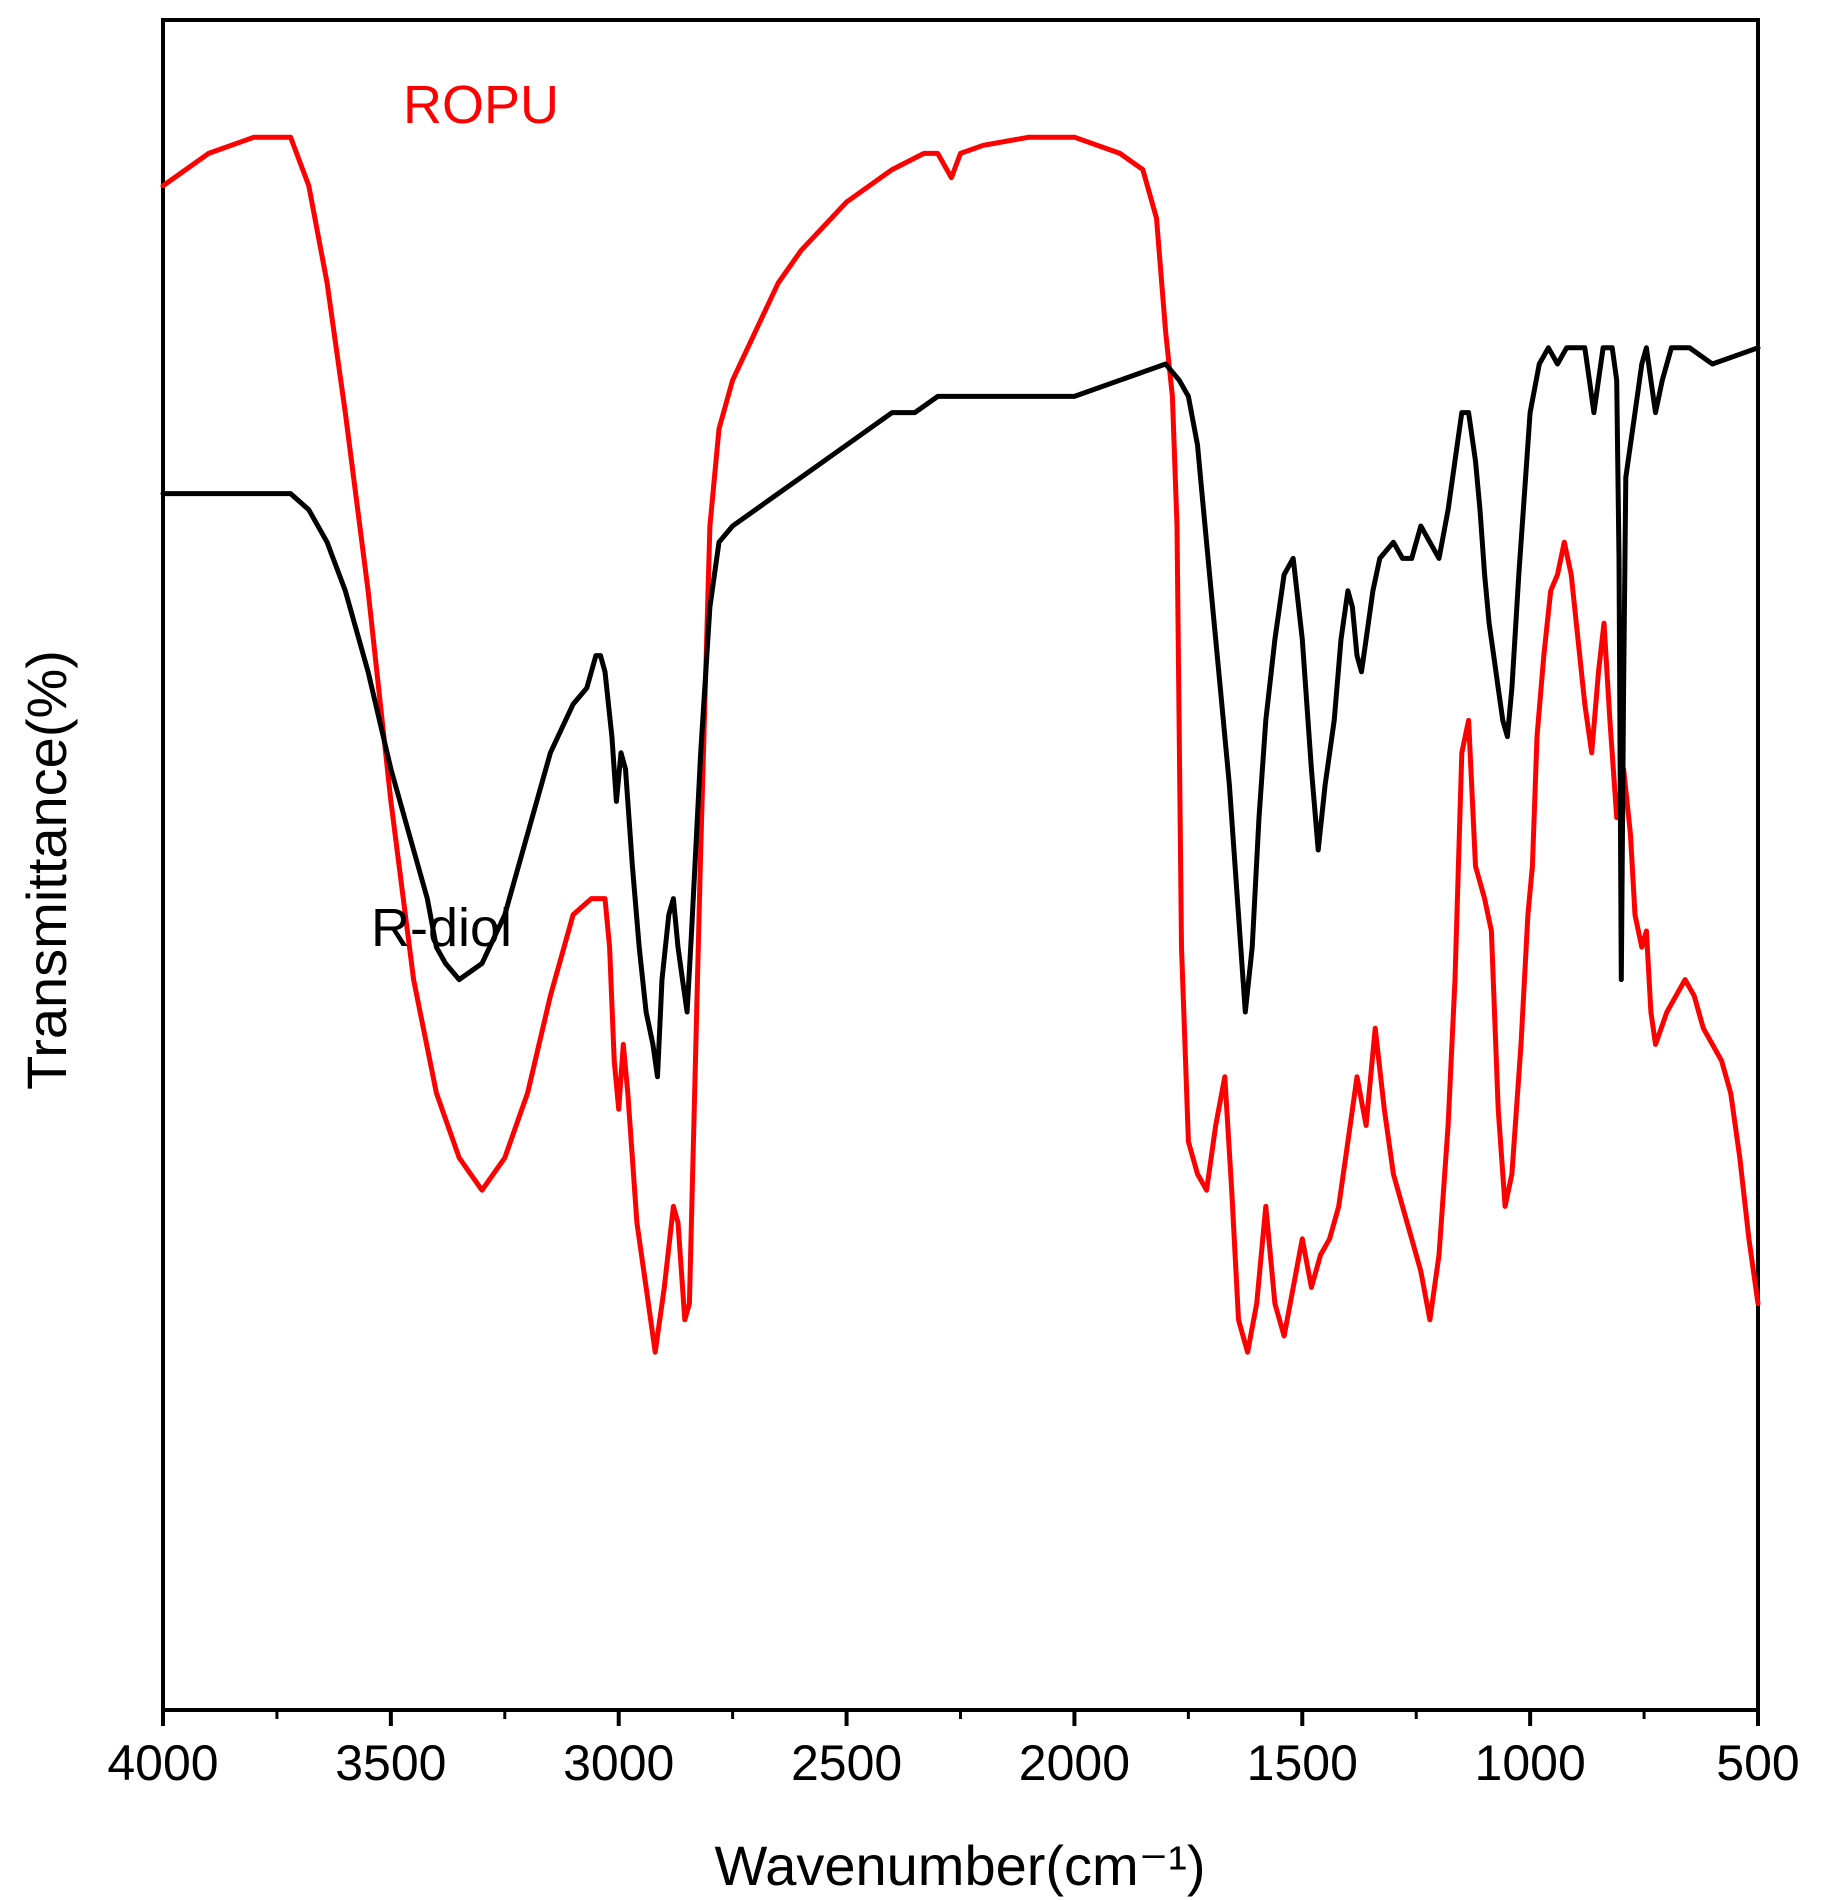 This screenshot has width=1824, height=1900. Describe the element at coordinates (1757, 1763) in the screenshot. I see `x-tick-label: 500` at that location.